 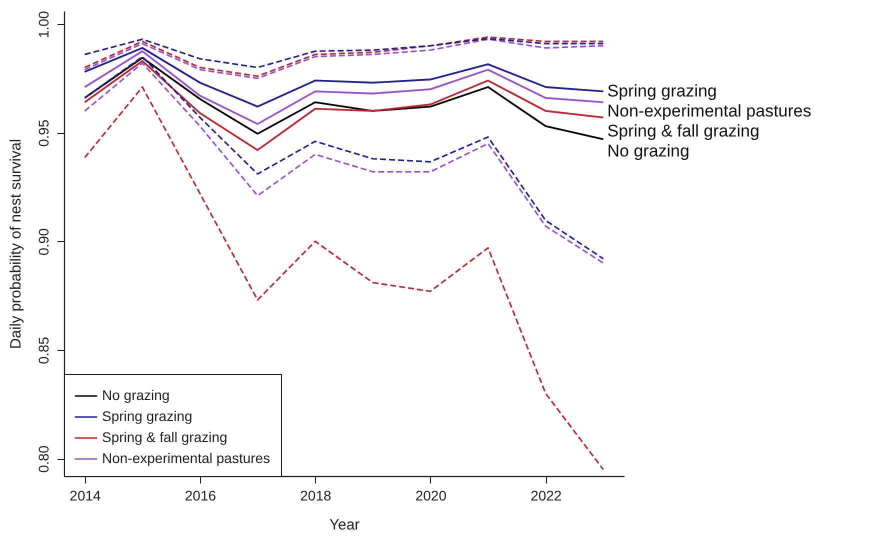 I want to click on y-tick-label: 0.80, so click(x=44, y=459).